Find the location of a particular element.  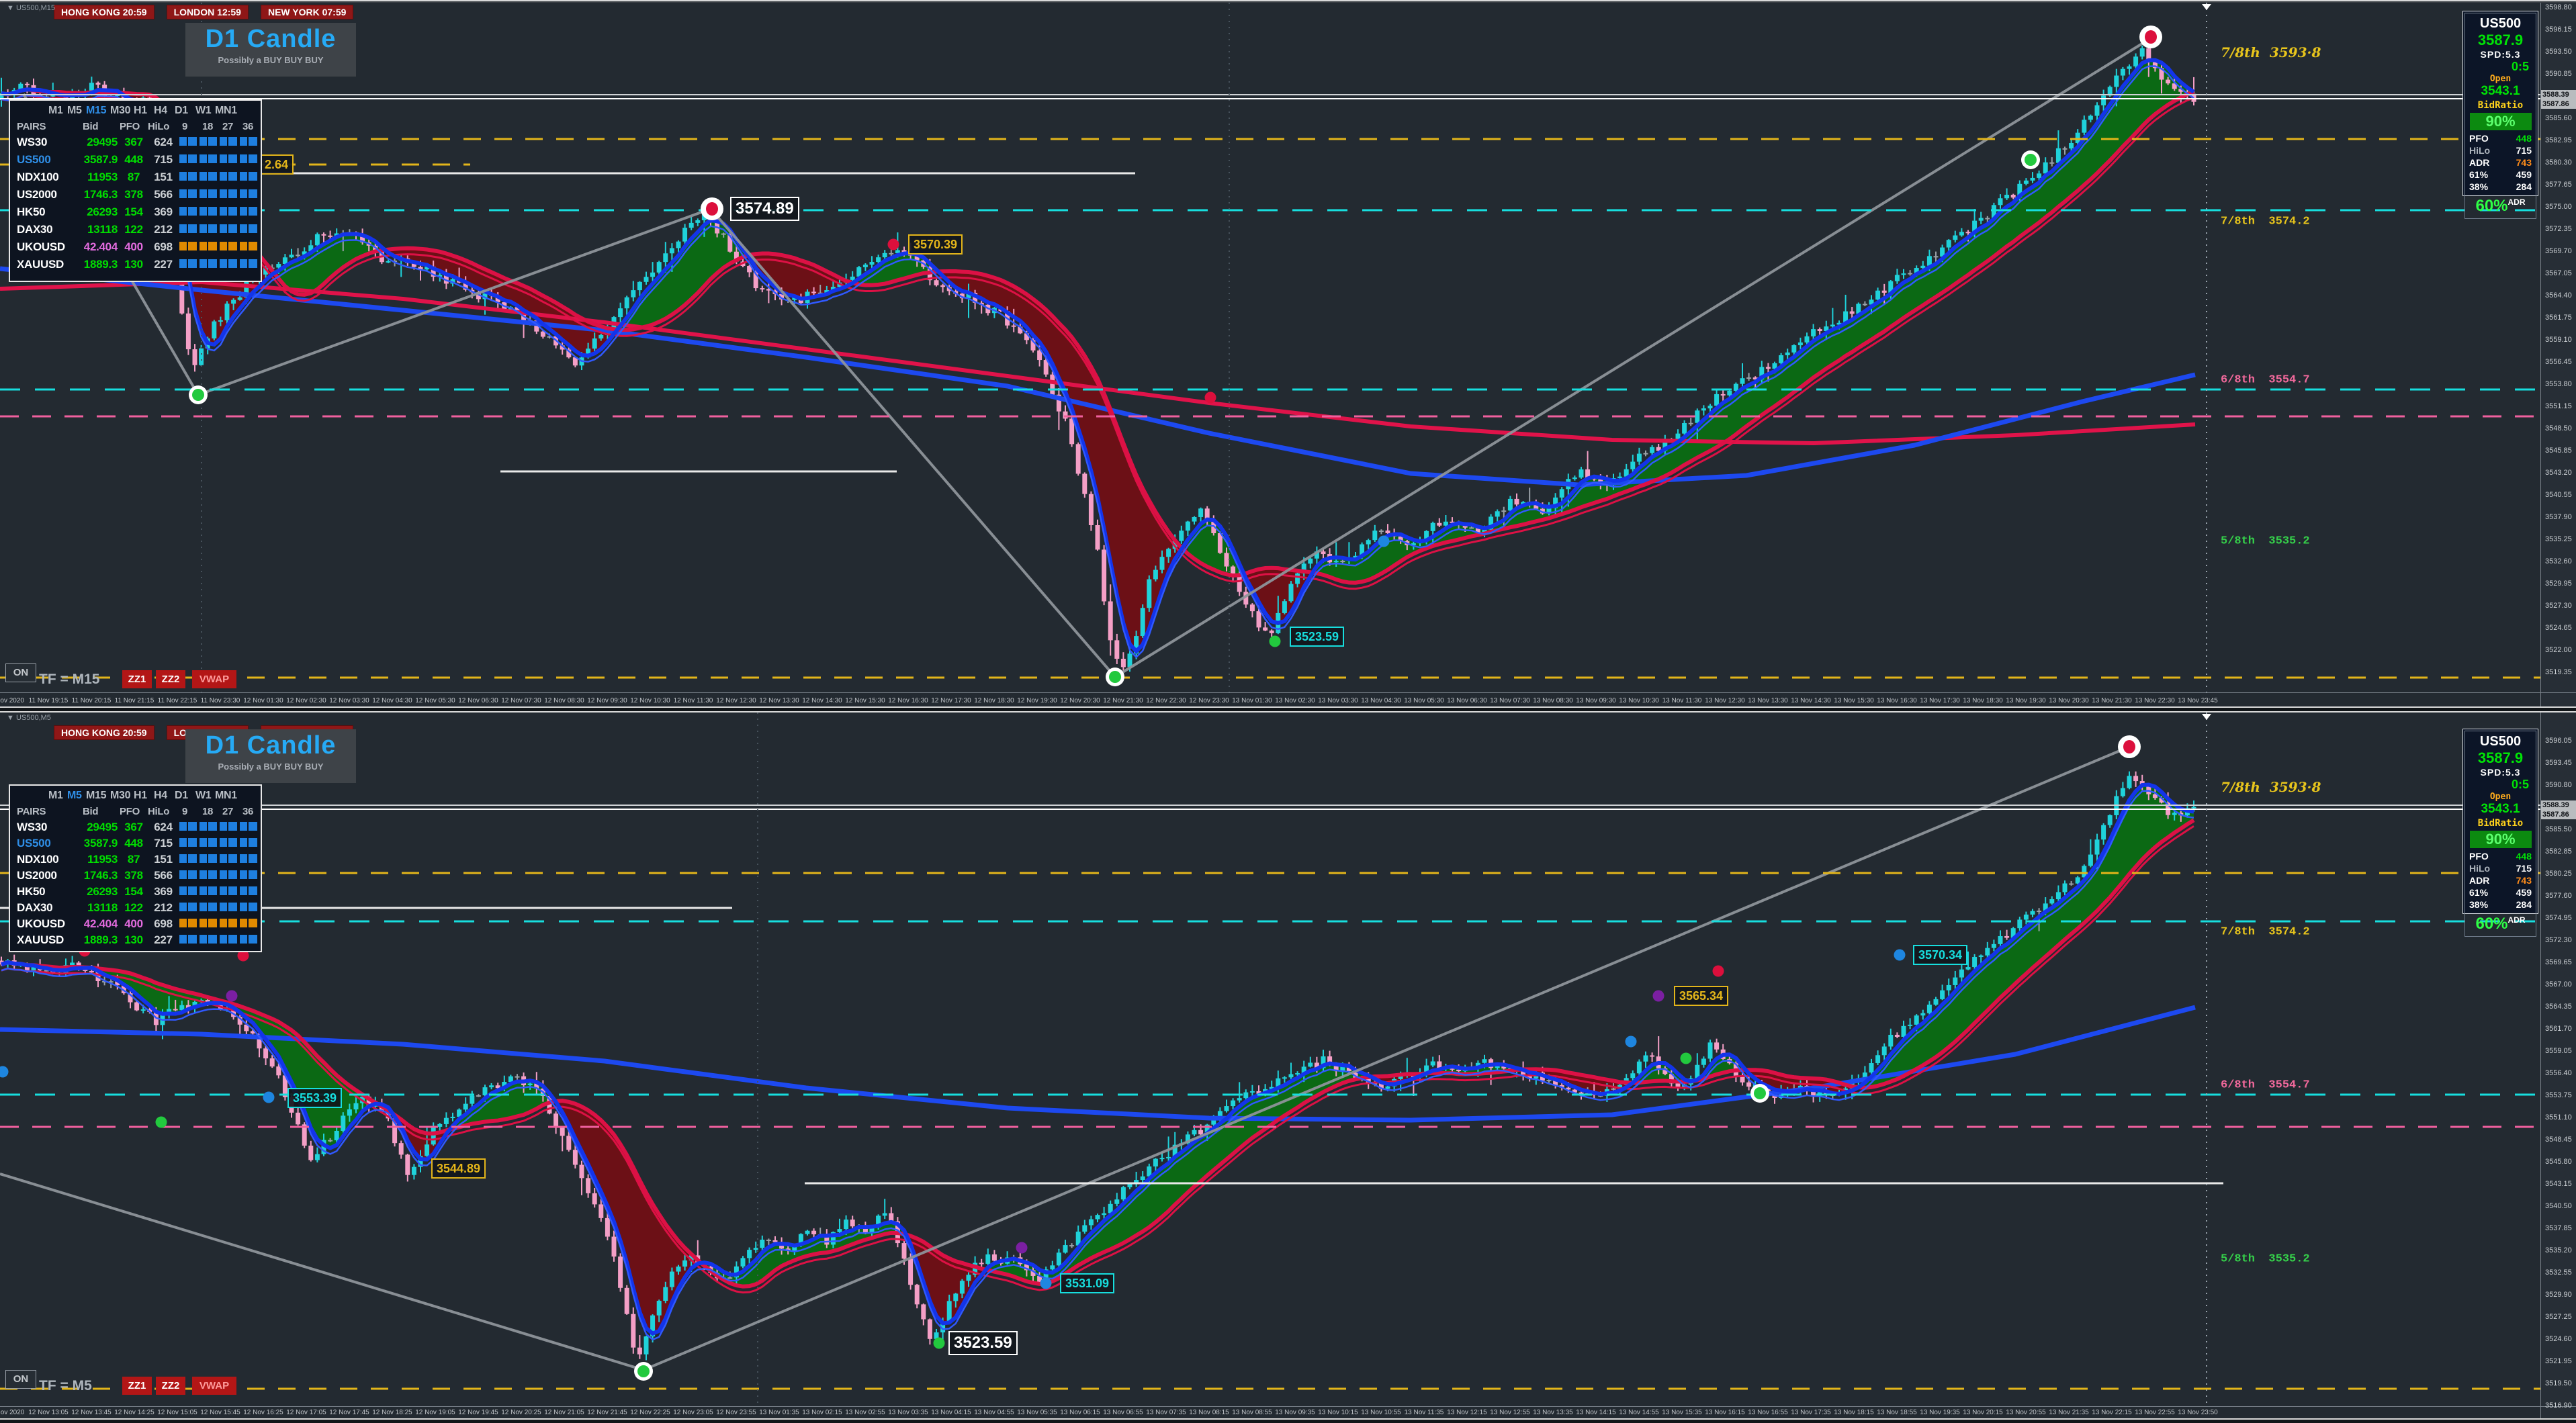

chart-separator-gap is located at coordinates (1288, 709).